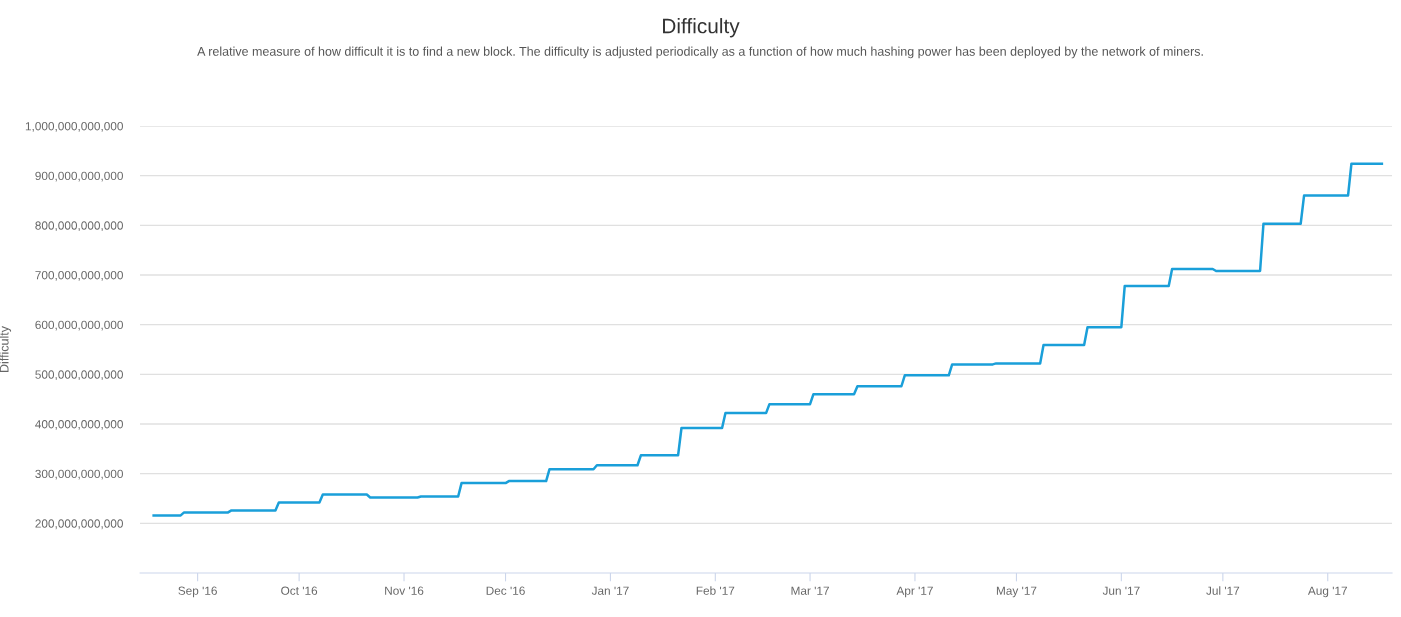 This screenshot has width=1401, height=617. What do you see at coordinates (404, 590) in the screenshot?
I see `x-tick-label: Nov '16` at bounding box center [404, 590].